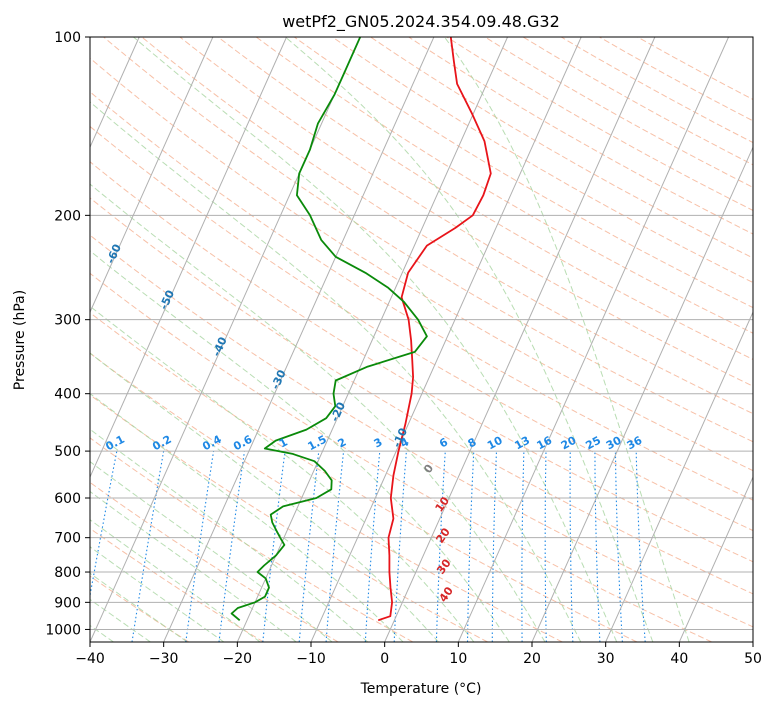 This screenshot has width=775, height=708. I want to click on y-tick-label: 700, so click(67, 539).